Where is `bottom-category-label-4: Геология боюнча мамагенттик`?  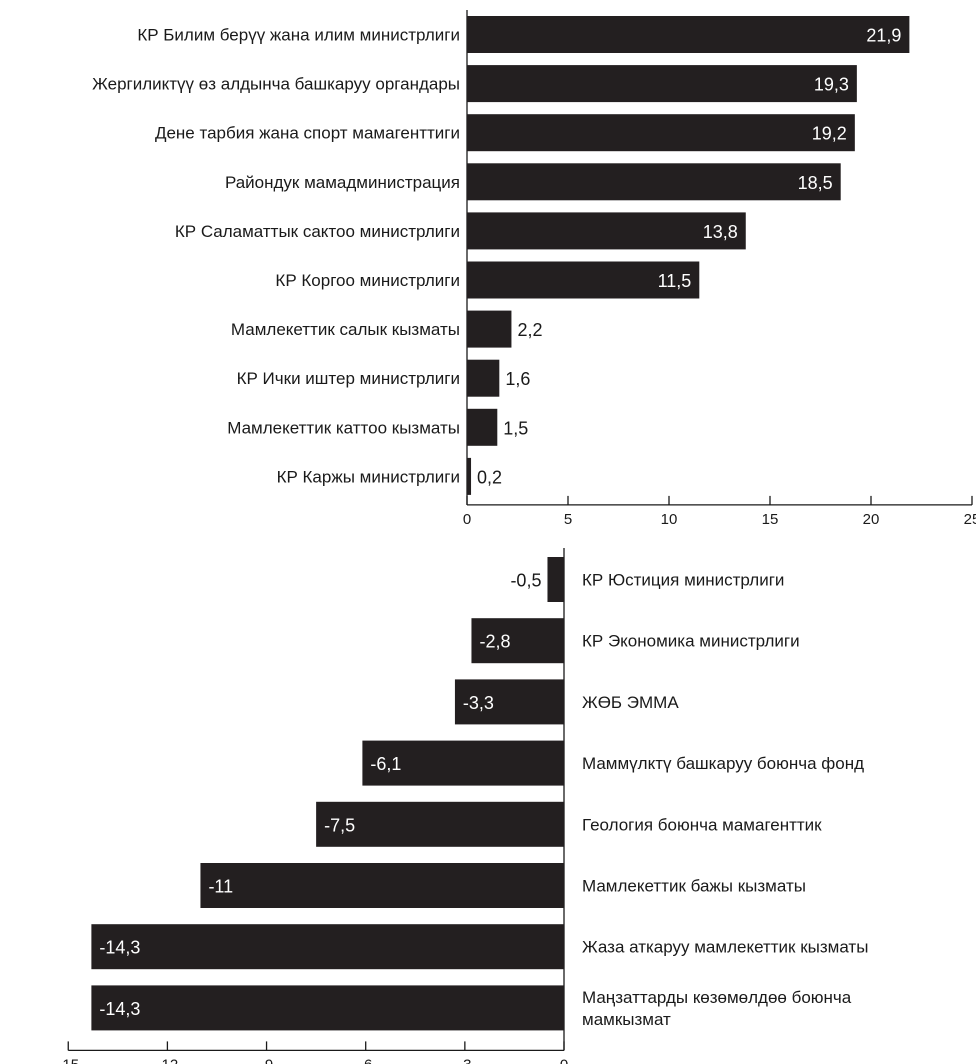
bottom-category-label-4: Геология боюнча мамагенттик is located at coordinates (702, 824).